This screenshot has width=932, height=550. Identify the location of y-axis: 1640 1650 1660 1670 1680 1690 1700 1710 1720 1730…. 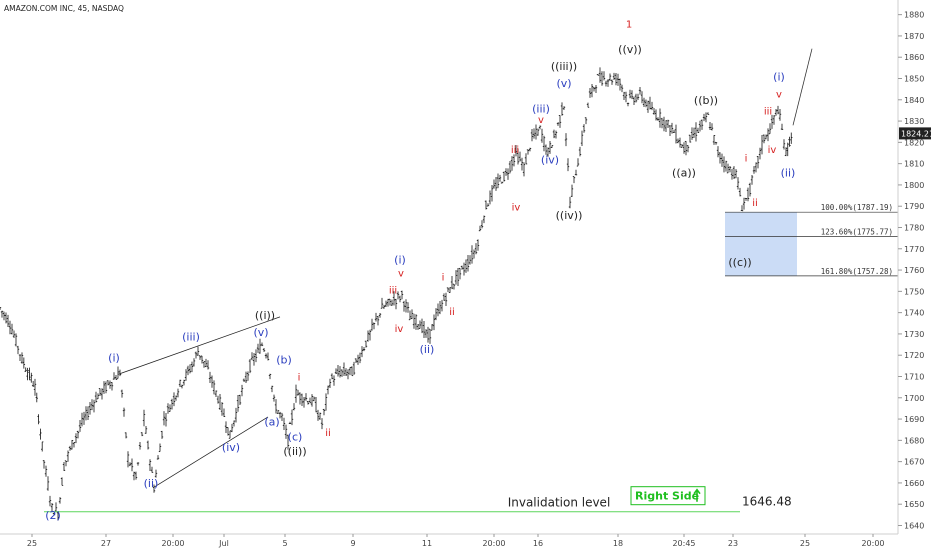
(914, 275).